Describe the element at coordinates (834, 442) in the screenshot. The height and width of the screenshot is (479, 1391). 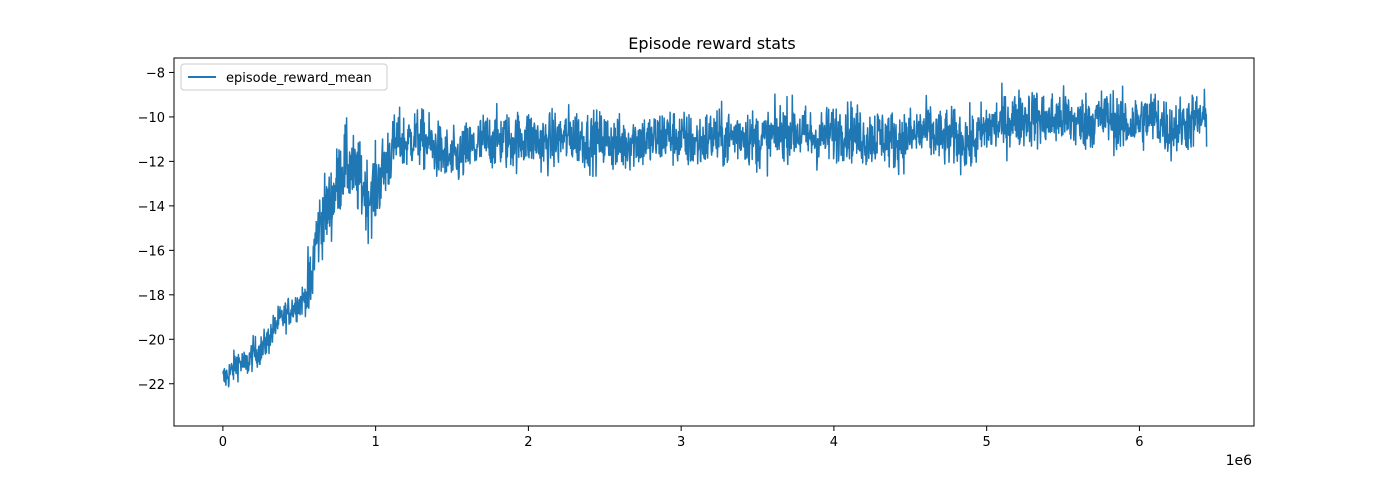
I see `x-tick-label: 4` at that location.